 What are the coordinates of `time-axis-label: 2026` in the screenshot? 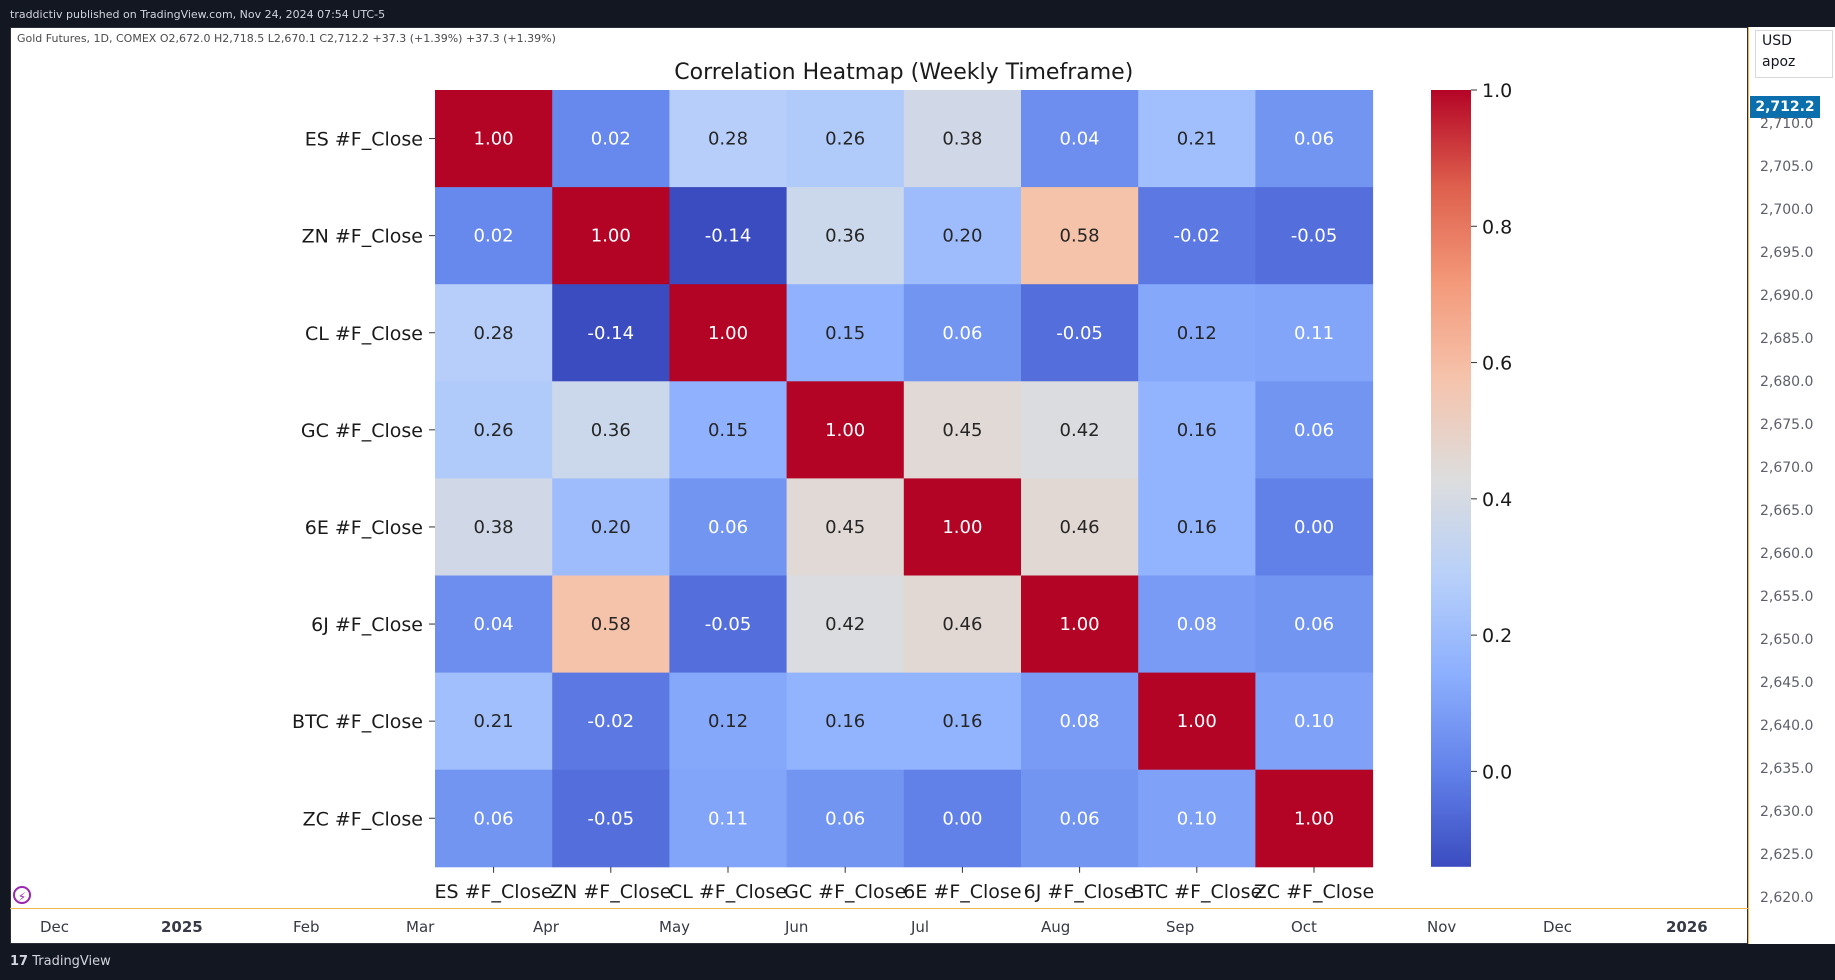 It's located at (1687, 927).